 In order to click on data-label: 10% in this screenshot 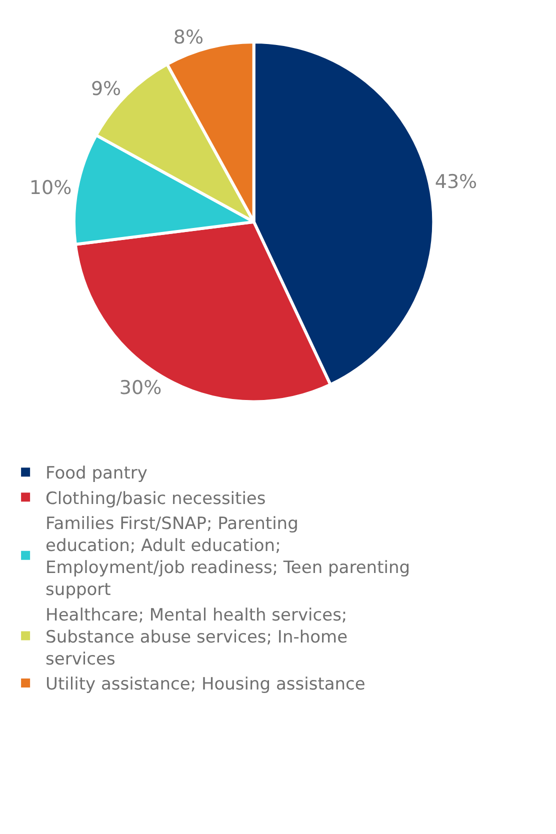, I will do `click(50, 187)`.